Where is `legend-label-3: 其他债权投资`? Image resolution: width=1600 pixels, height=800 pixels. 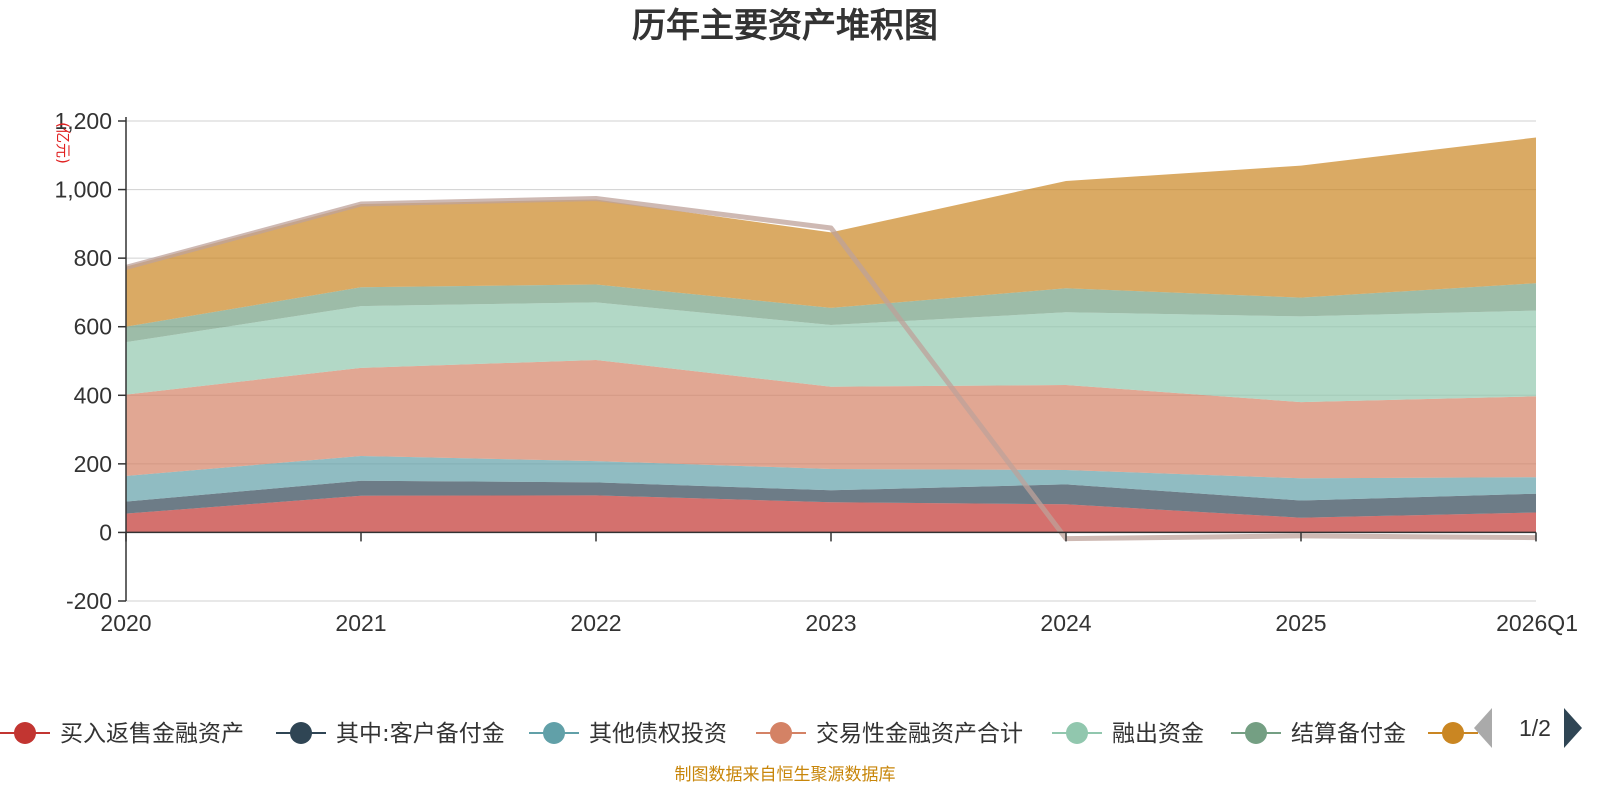 legend-label-3: 其他债权投资 is located at coordinates (658, 734).